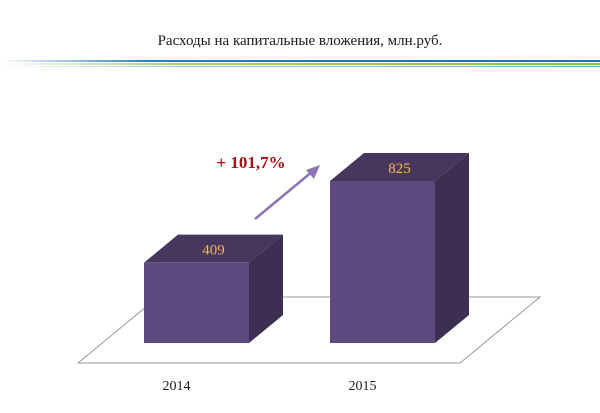  Describe the element at coordinates (177, 386) in the screenshot. I see `x-tick-label-2014: 2014` at that location.